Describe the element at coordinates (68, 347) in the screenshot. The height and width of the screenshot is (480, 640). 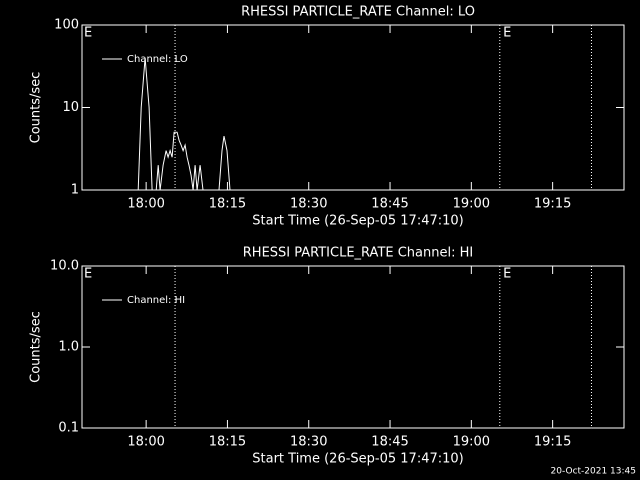
I see `y-tick-label: 1.0` at that location.